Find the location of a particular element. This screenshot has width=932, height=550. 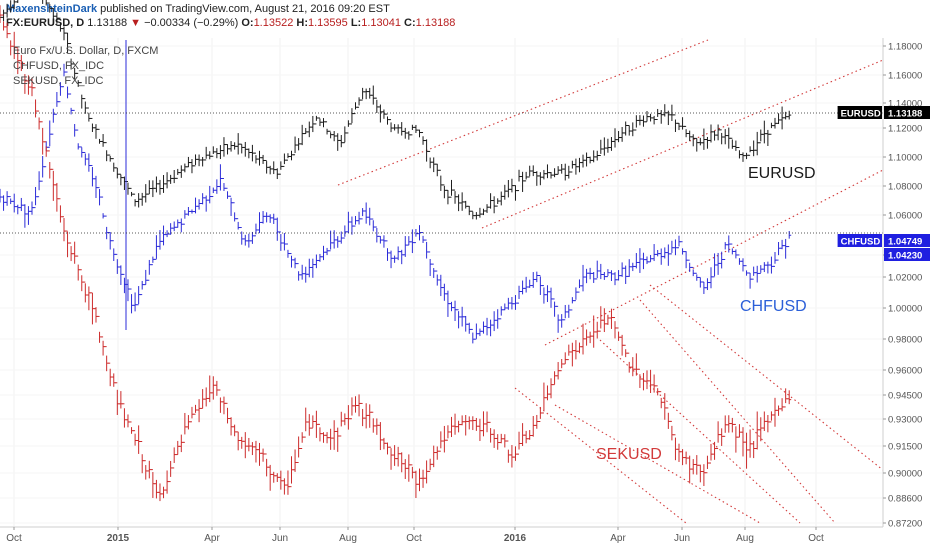

symbol-label: FX:EURUSD, D is located at coordinates (45, 23).